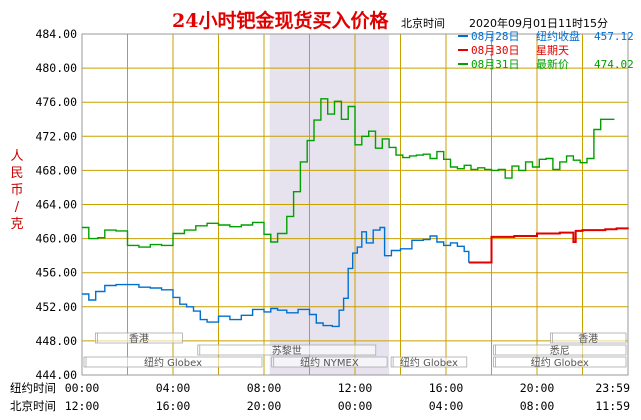 The image size is (641, 420). What do you see at coordinates (446, 406) in the screenshot?
I see `x-tick-label-bj: 04:00` at bounding box center [446, 406].